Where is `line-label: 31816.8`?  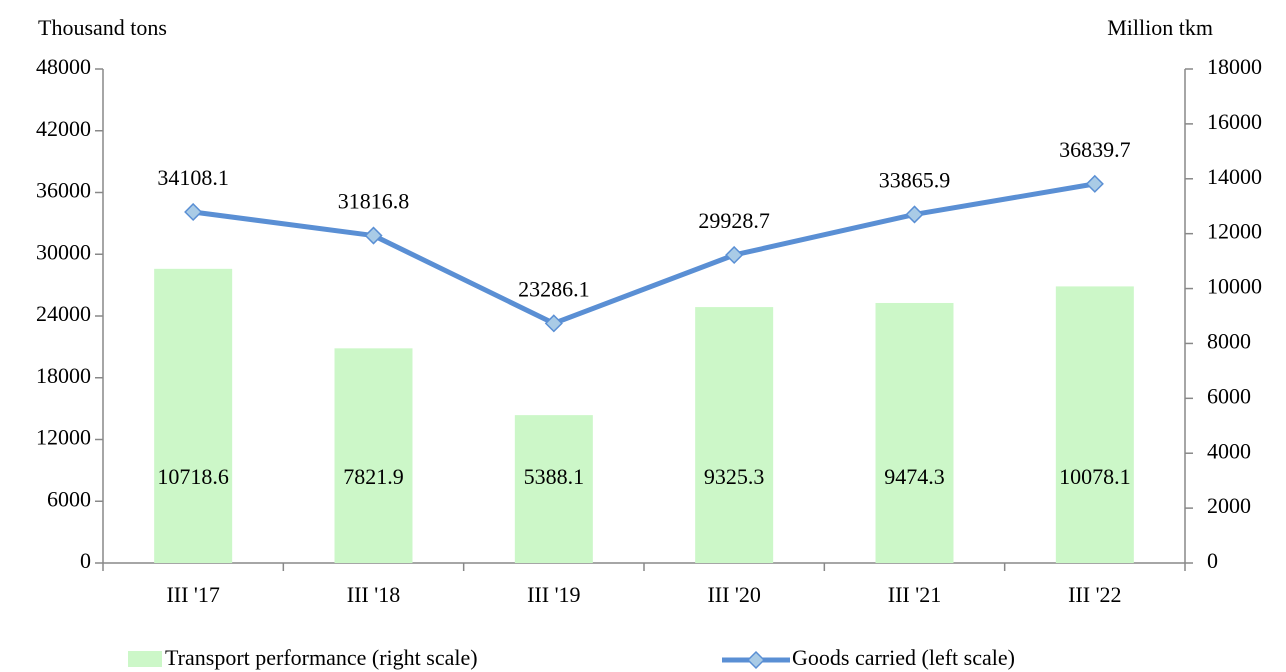 line-label: 31816.8 is located at coordinates (374, 201).